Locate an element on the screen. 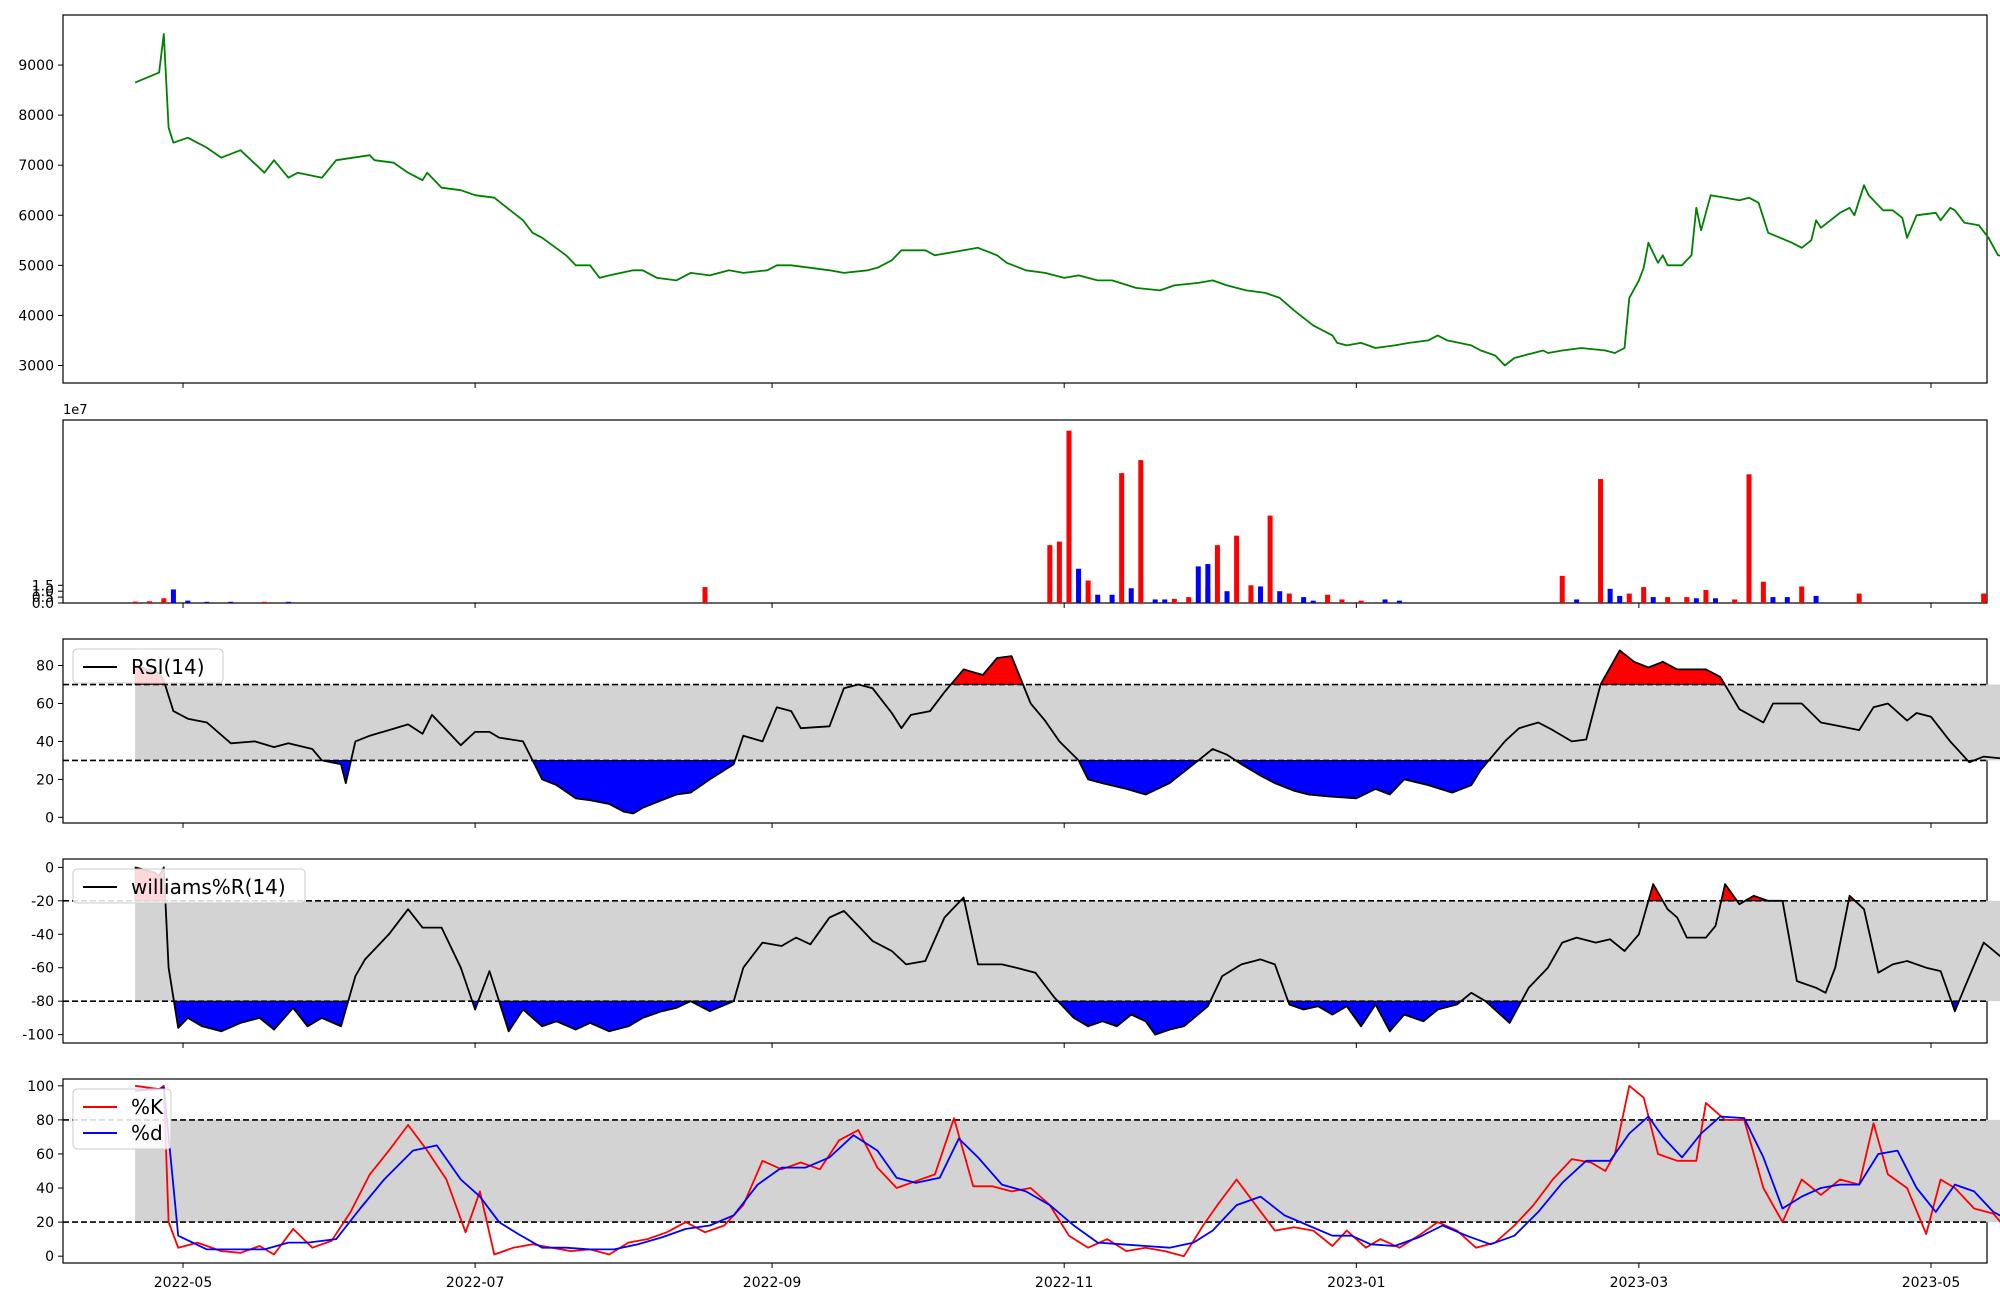  y-tick-label: 20 is located at coordinates (45, 1223).